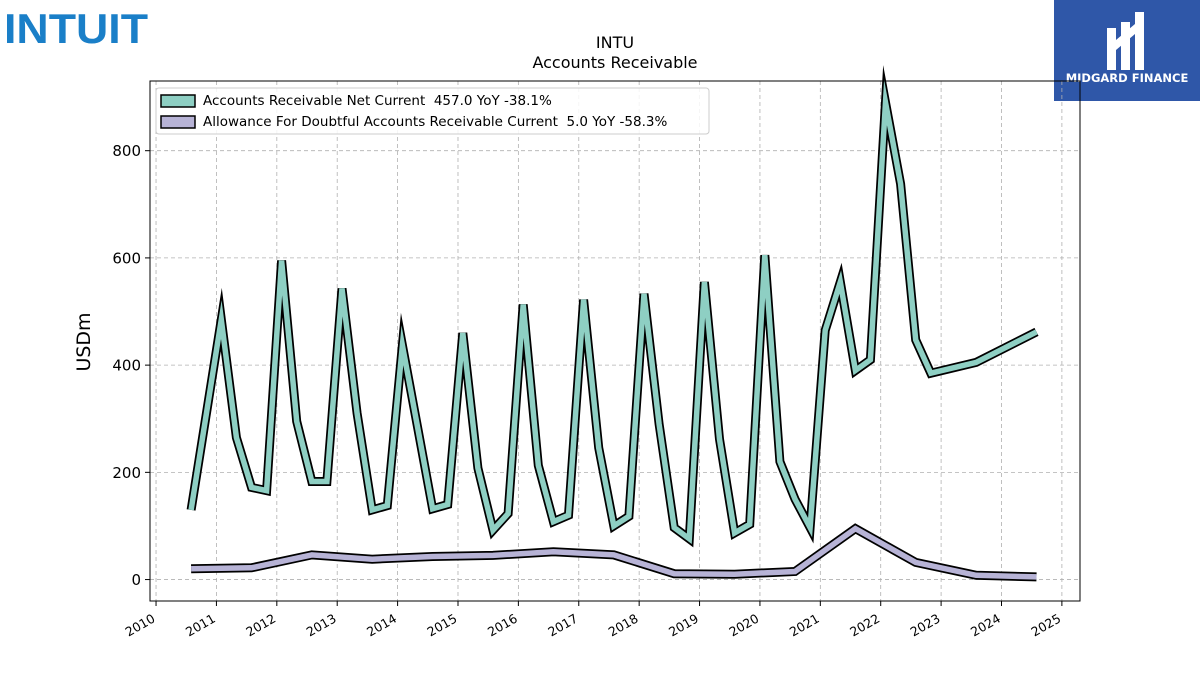  Describe the element at coordinates (615, 42) in the screenshot. I see `chart-title: INTU` at that location.